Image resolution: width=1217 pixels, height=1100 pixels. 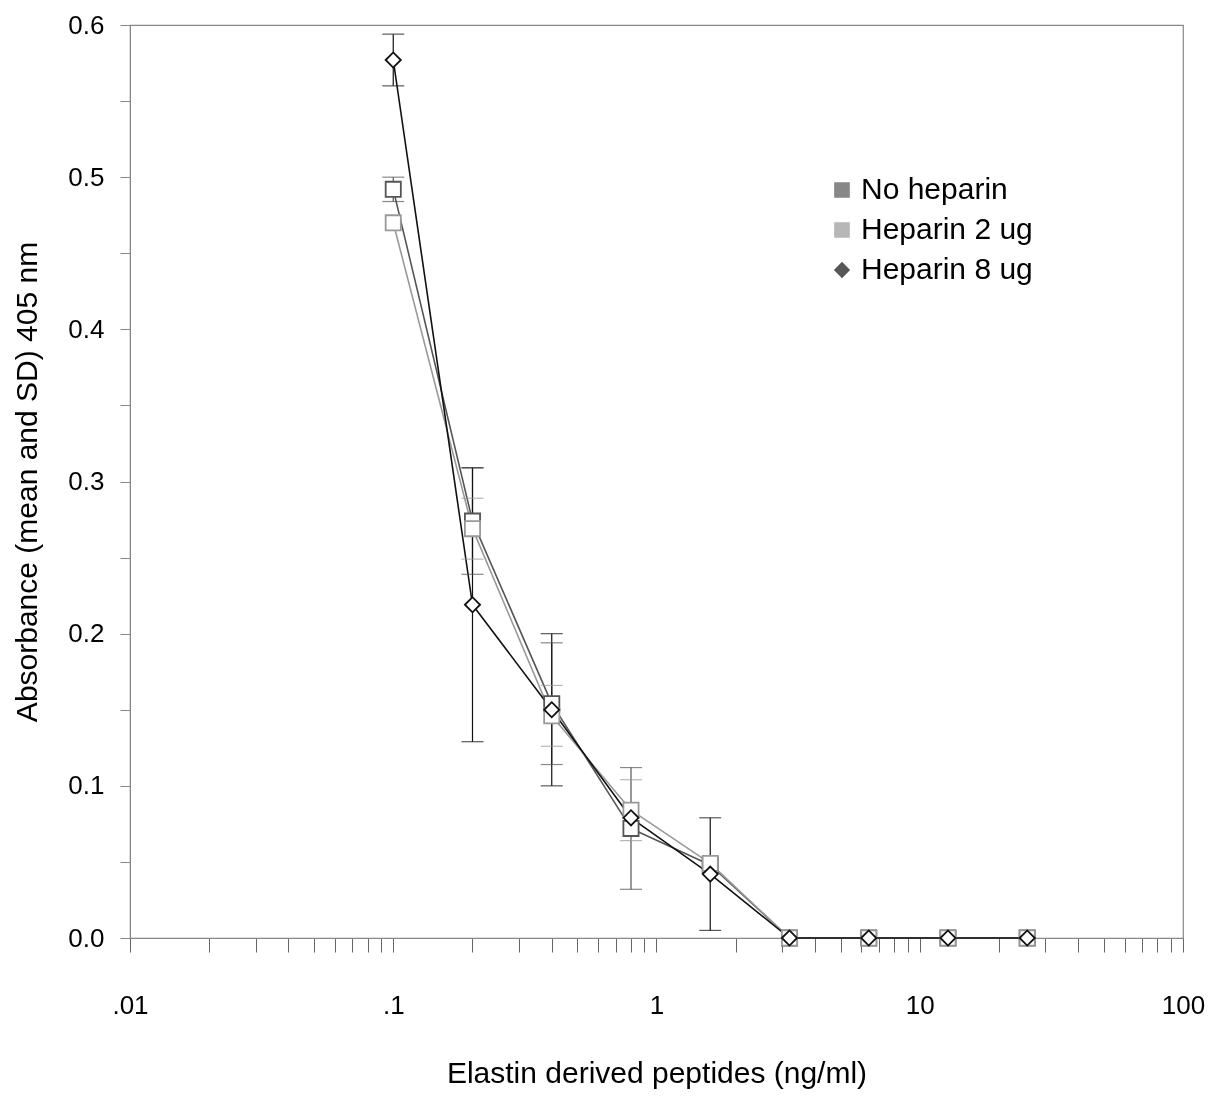 I want to click on y-axis-title: Absorbance (mean and SD) 405 nm, so click(x=27, y=482).